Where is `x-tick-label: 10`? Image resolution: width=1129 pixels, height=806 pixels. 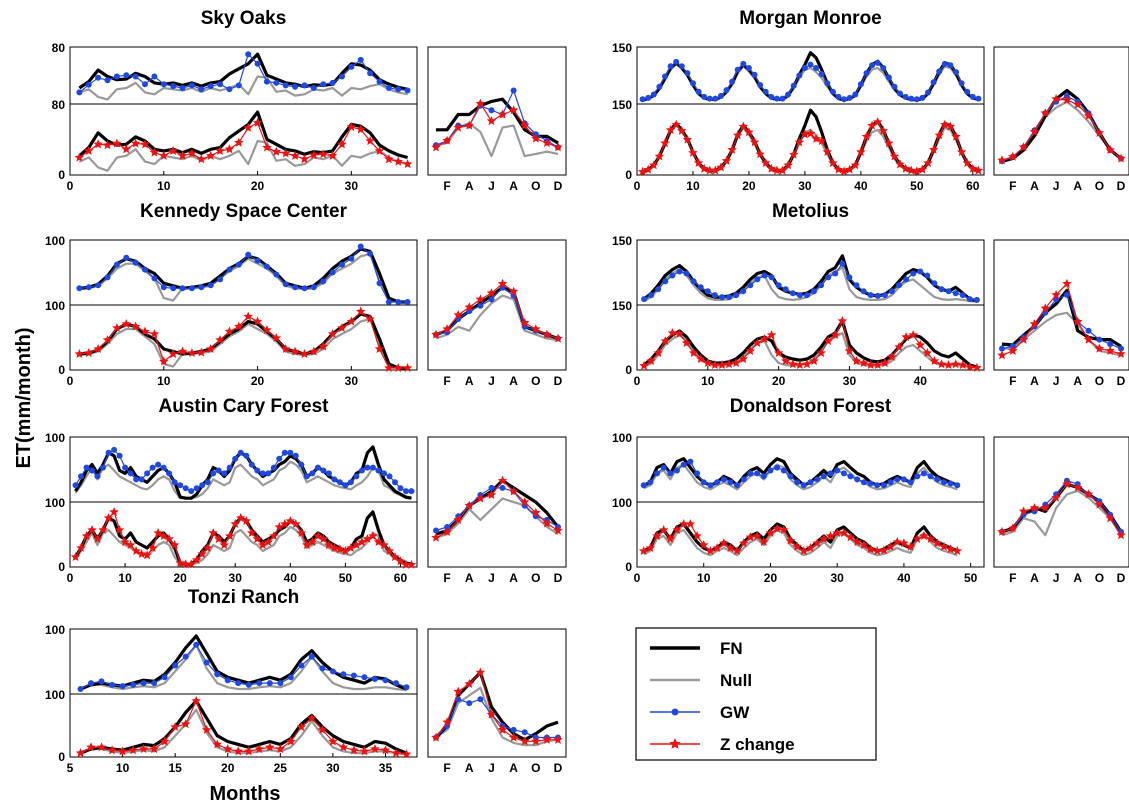
x-tick-label: 10 is located at coordinates (704, 578).